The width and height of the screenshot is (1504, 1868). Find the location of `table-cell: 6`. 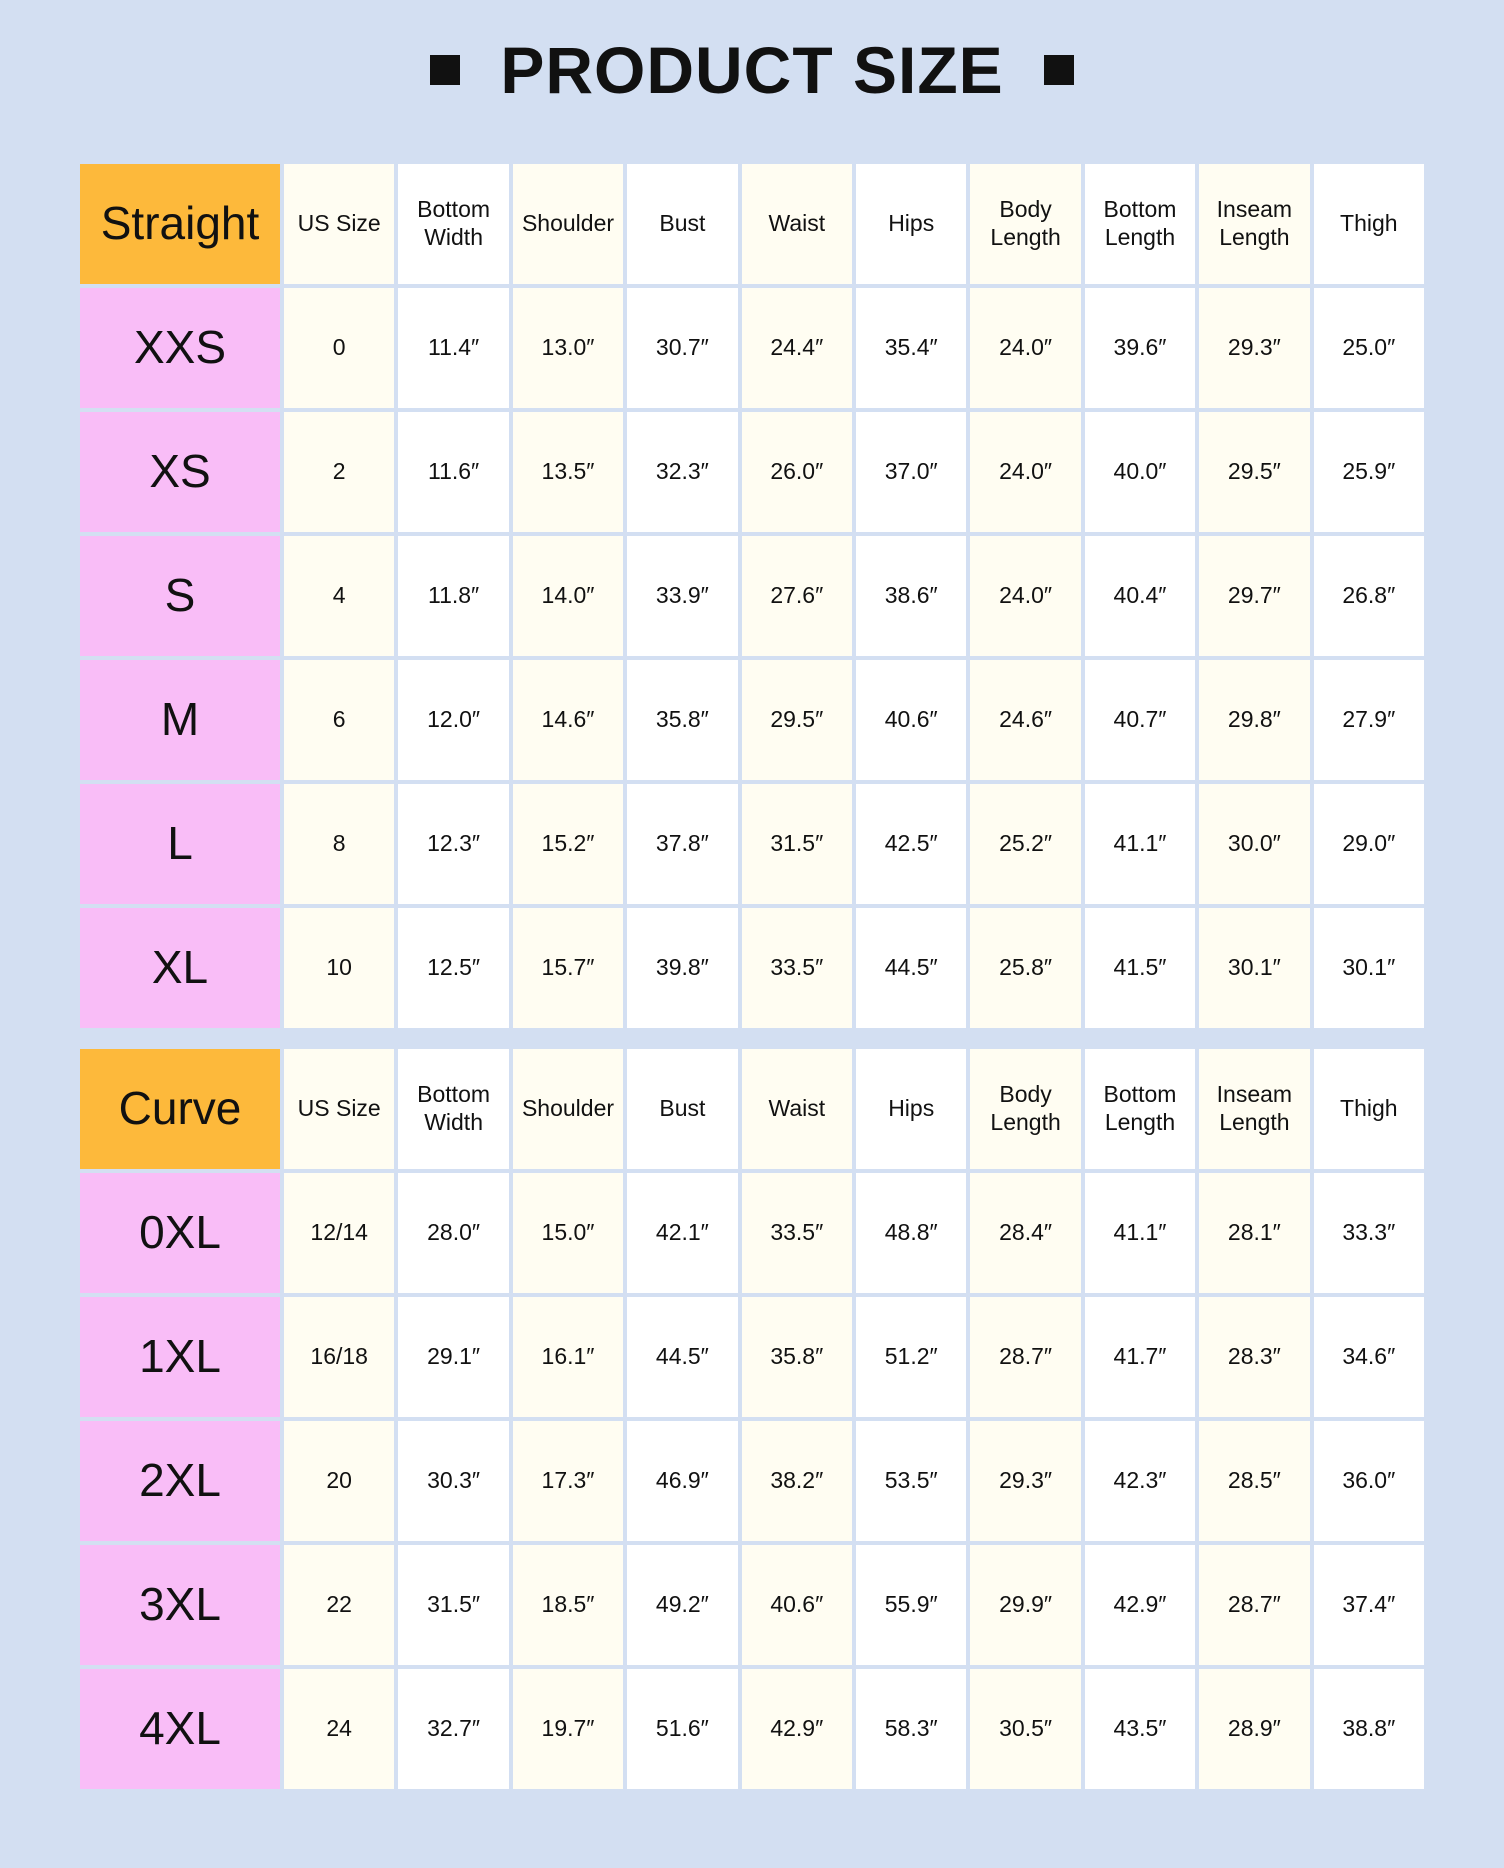

table-cell: 6 is located at coordinates (339, 720).